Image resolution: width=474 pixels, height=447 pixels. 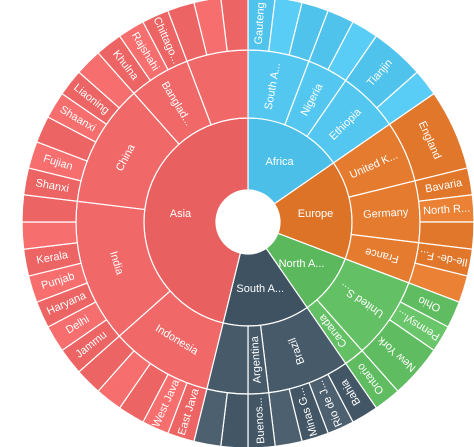 What do you see at coordinates (280, 162) in the screenshot?
I see `label-africa: Africa` at bounding box center [280, 162].